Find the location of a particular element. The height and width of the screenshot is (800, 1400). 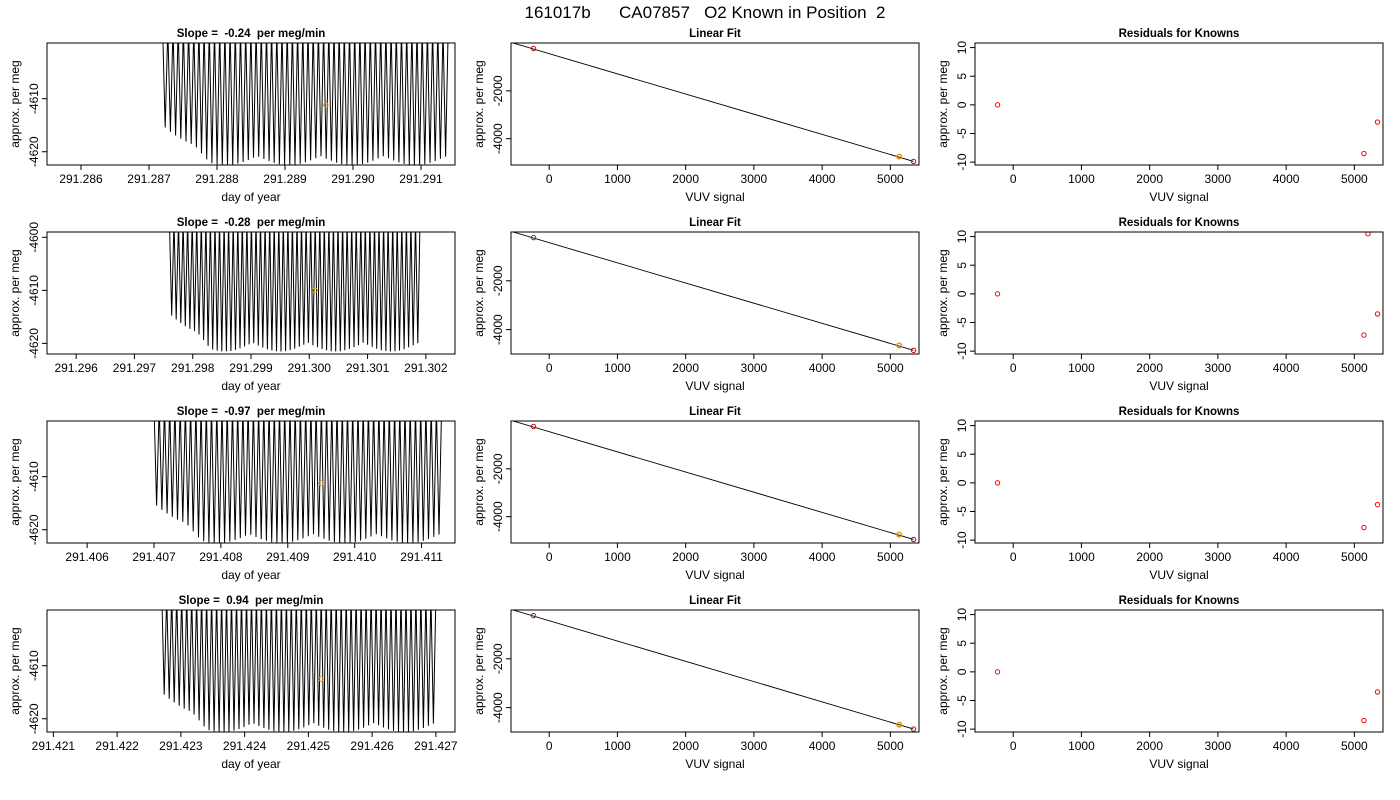

x-tick-label: 2000 is located at coordinates (1149, 746).